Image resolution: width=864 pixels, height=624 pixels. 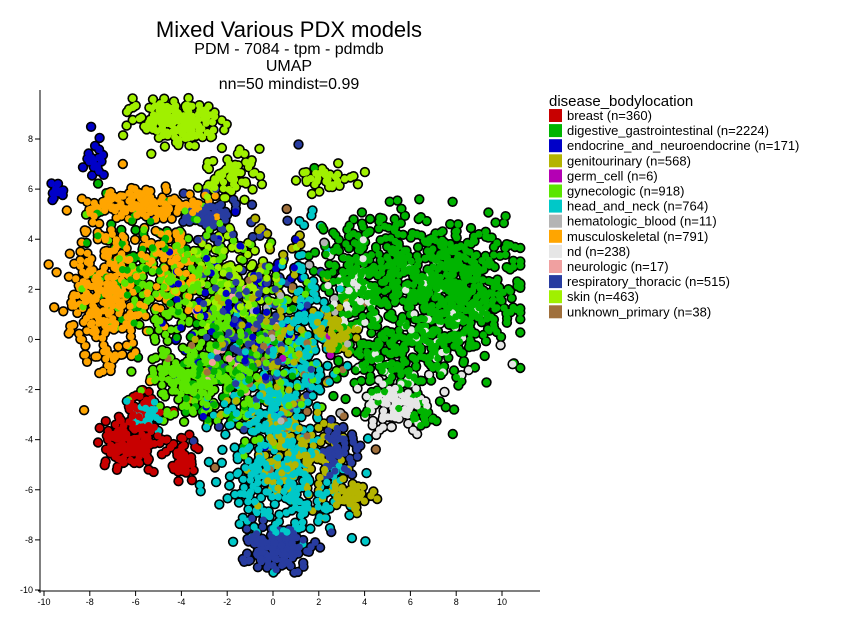 I want to click on chart-subtitle-3: nn=50 mindist=0.99, so click(x=289, y=84).